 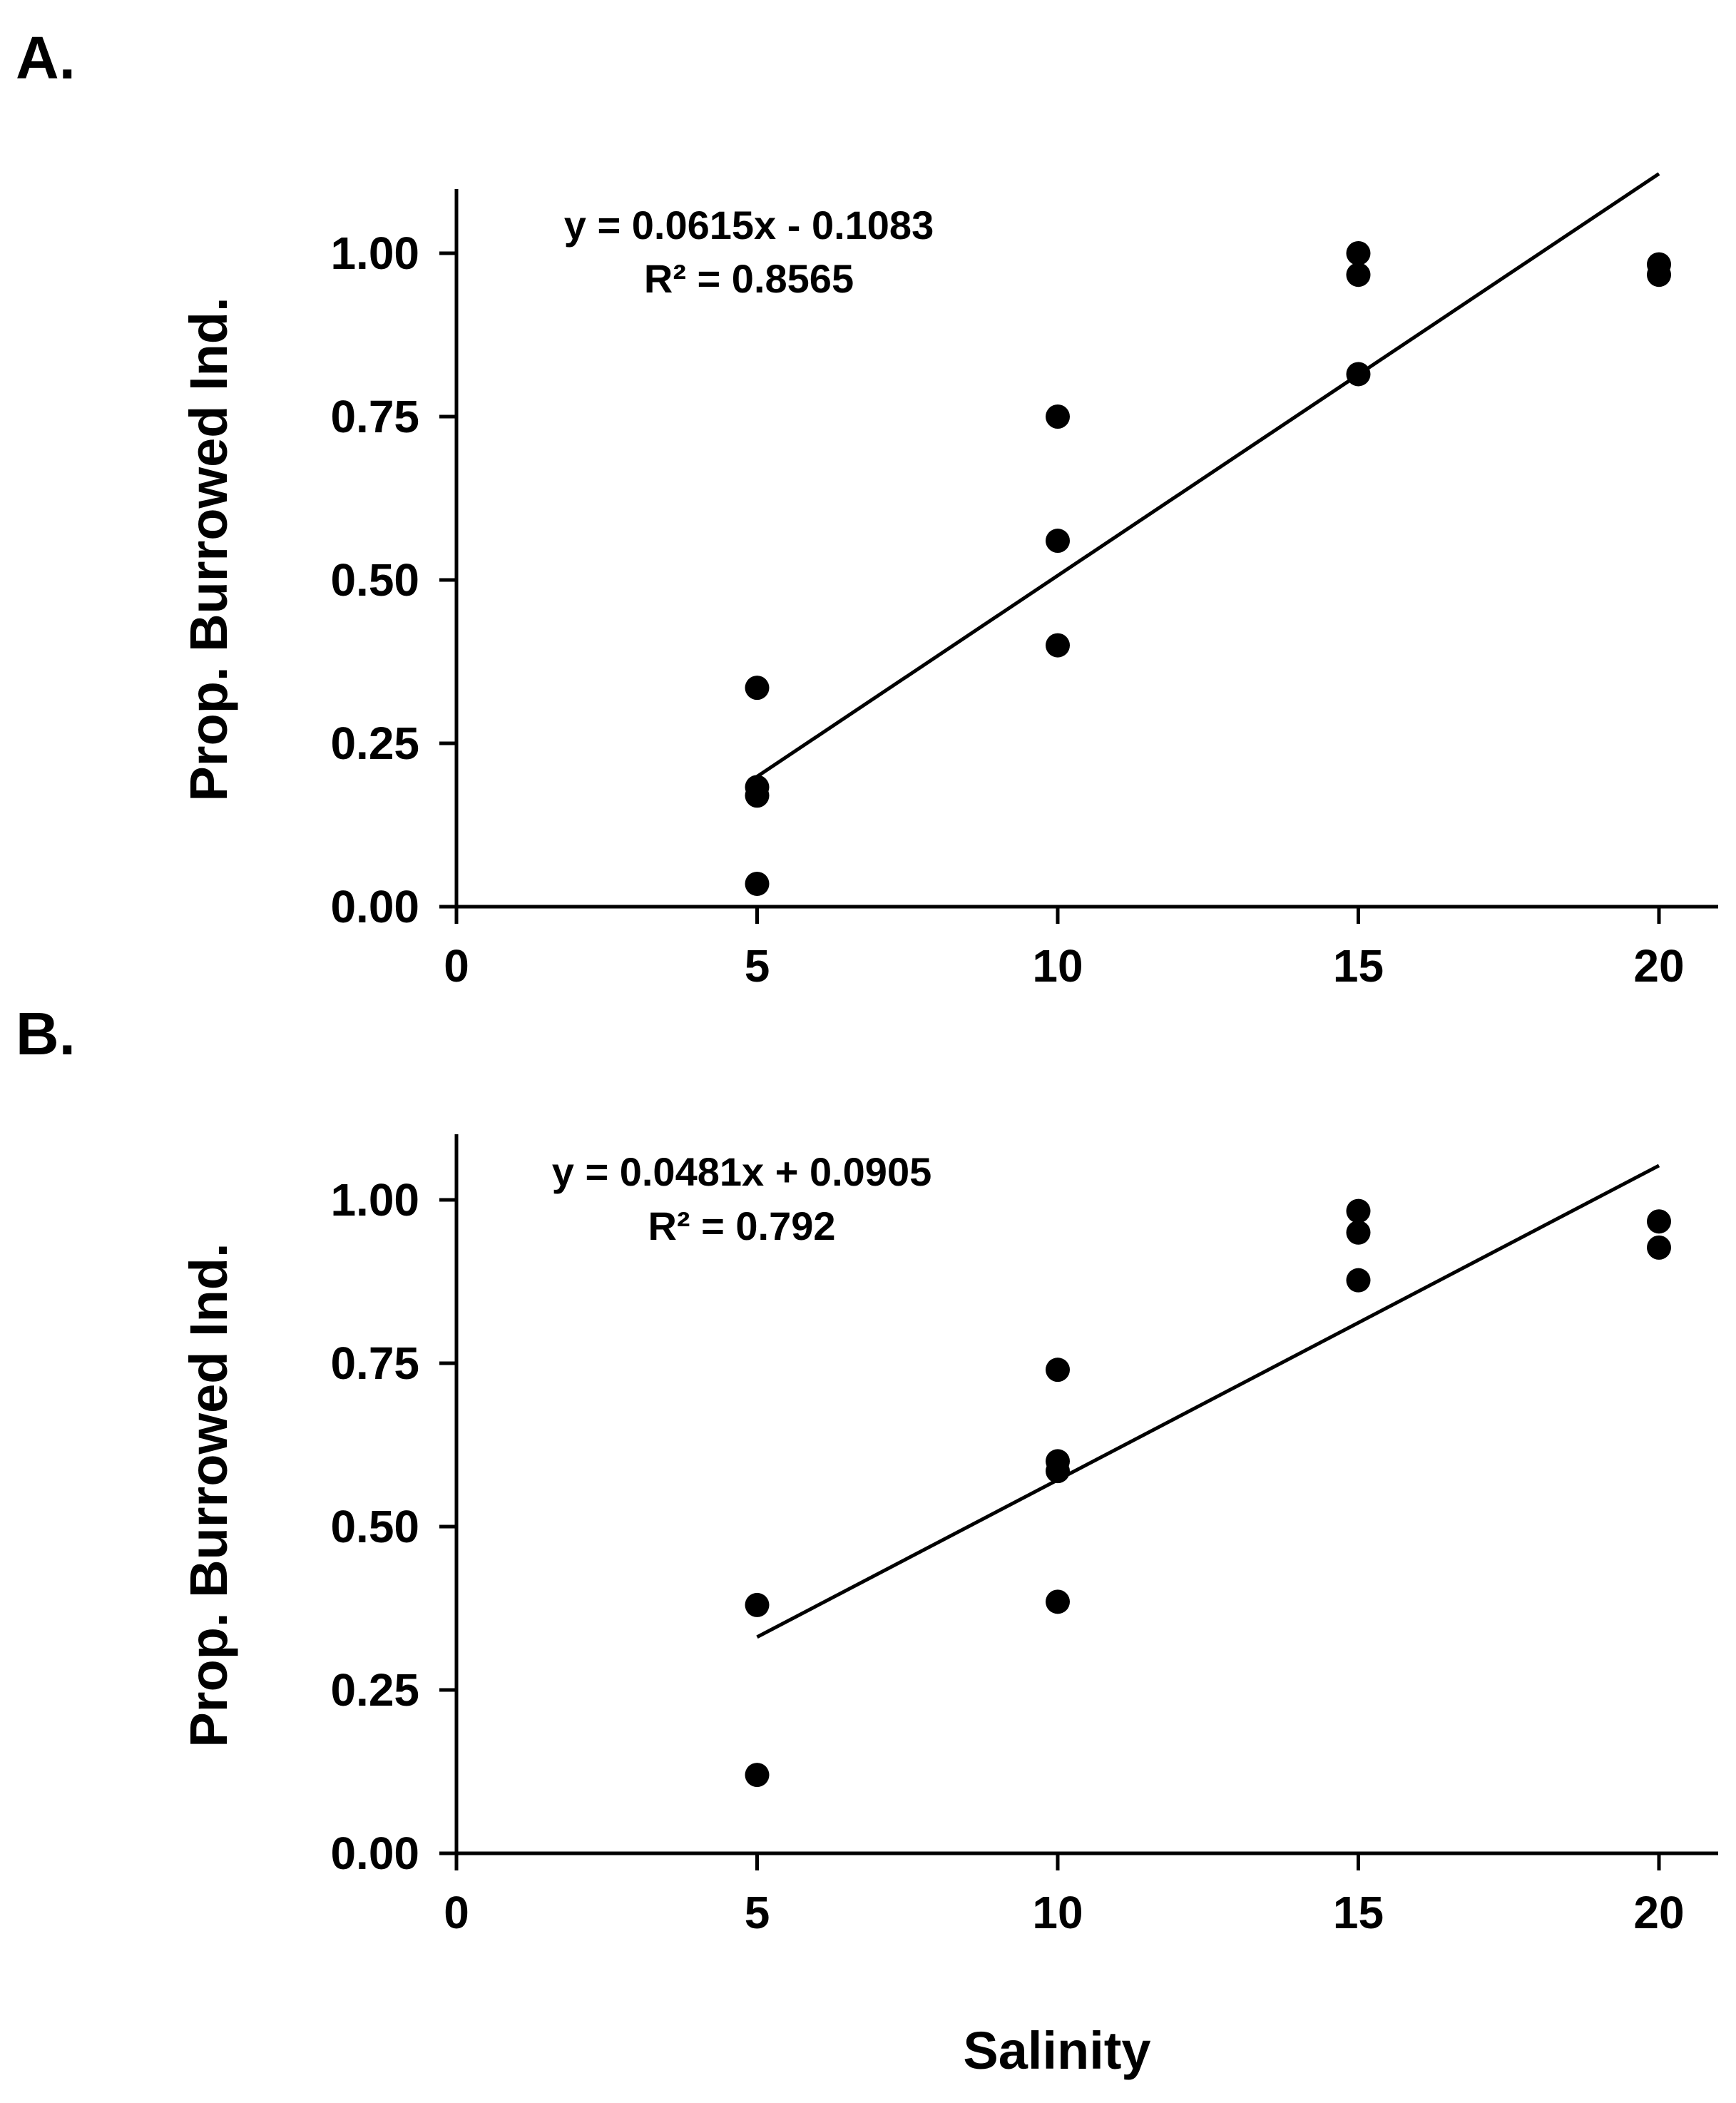 I want to click on panel-a-equation: y = 0.0615x - 0.1083, so click(x=749, y=225).